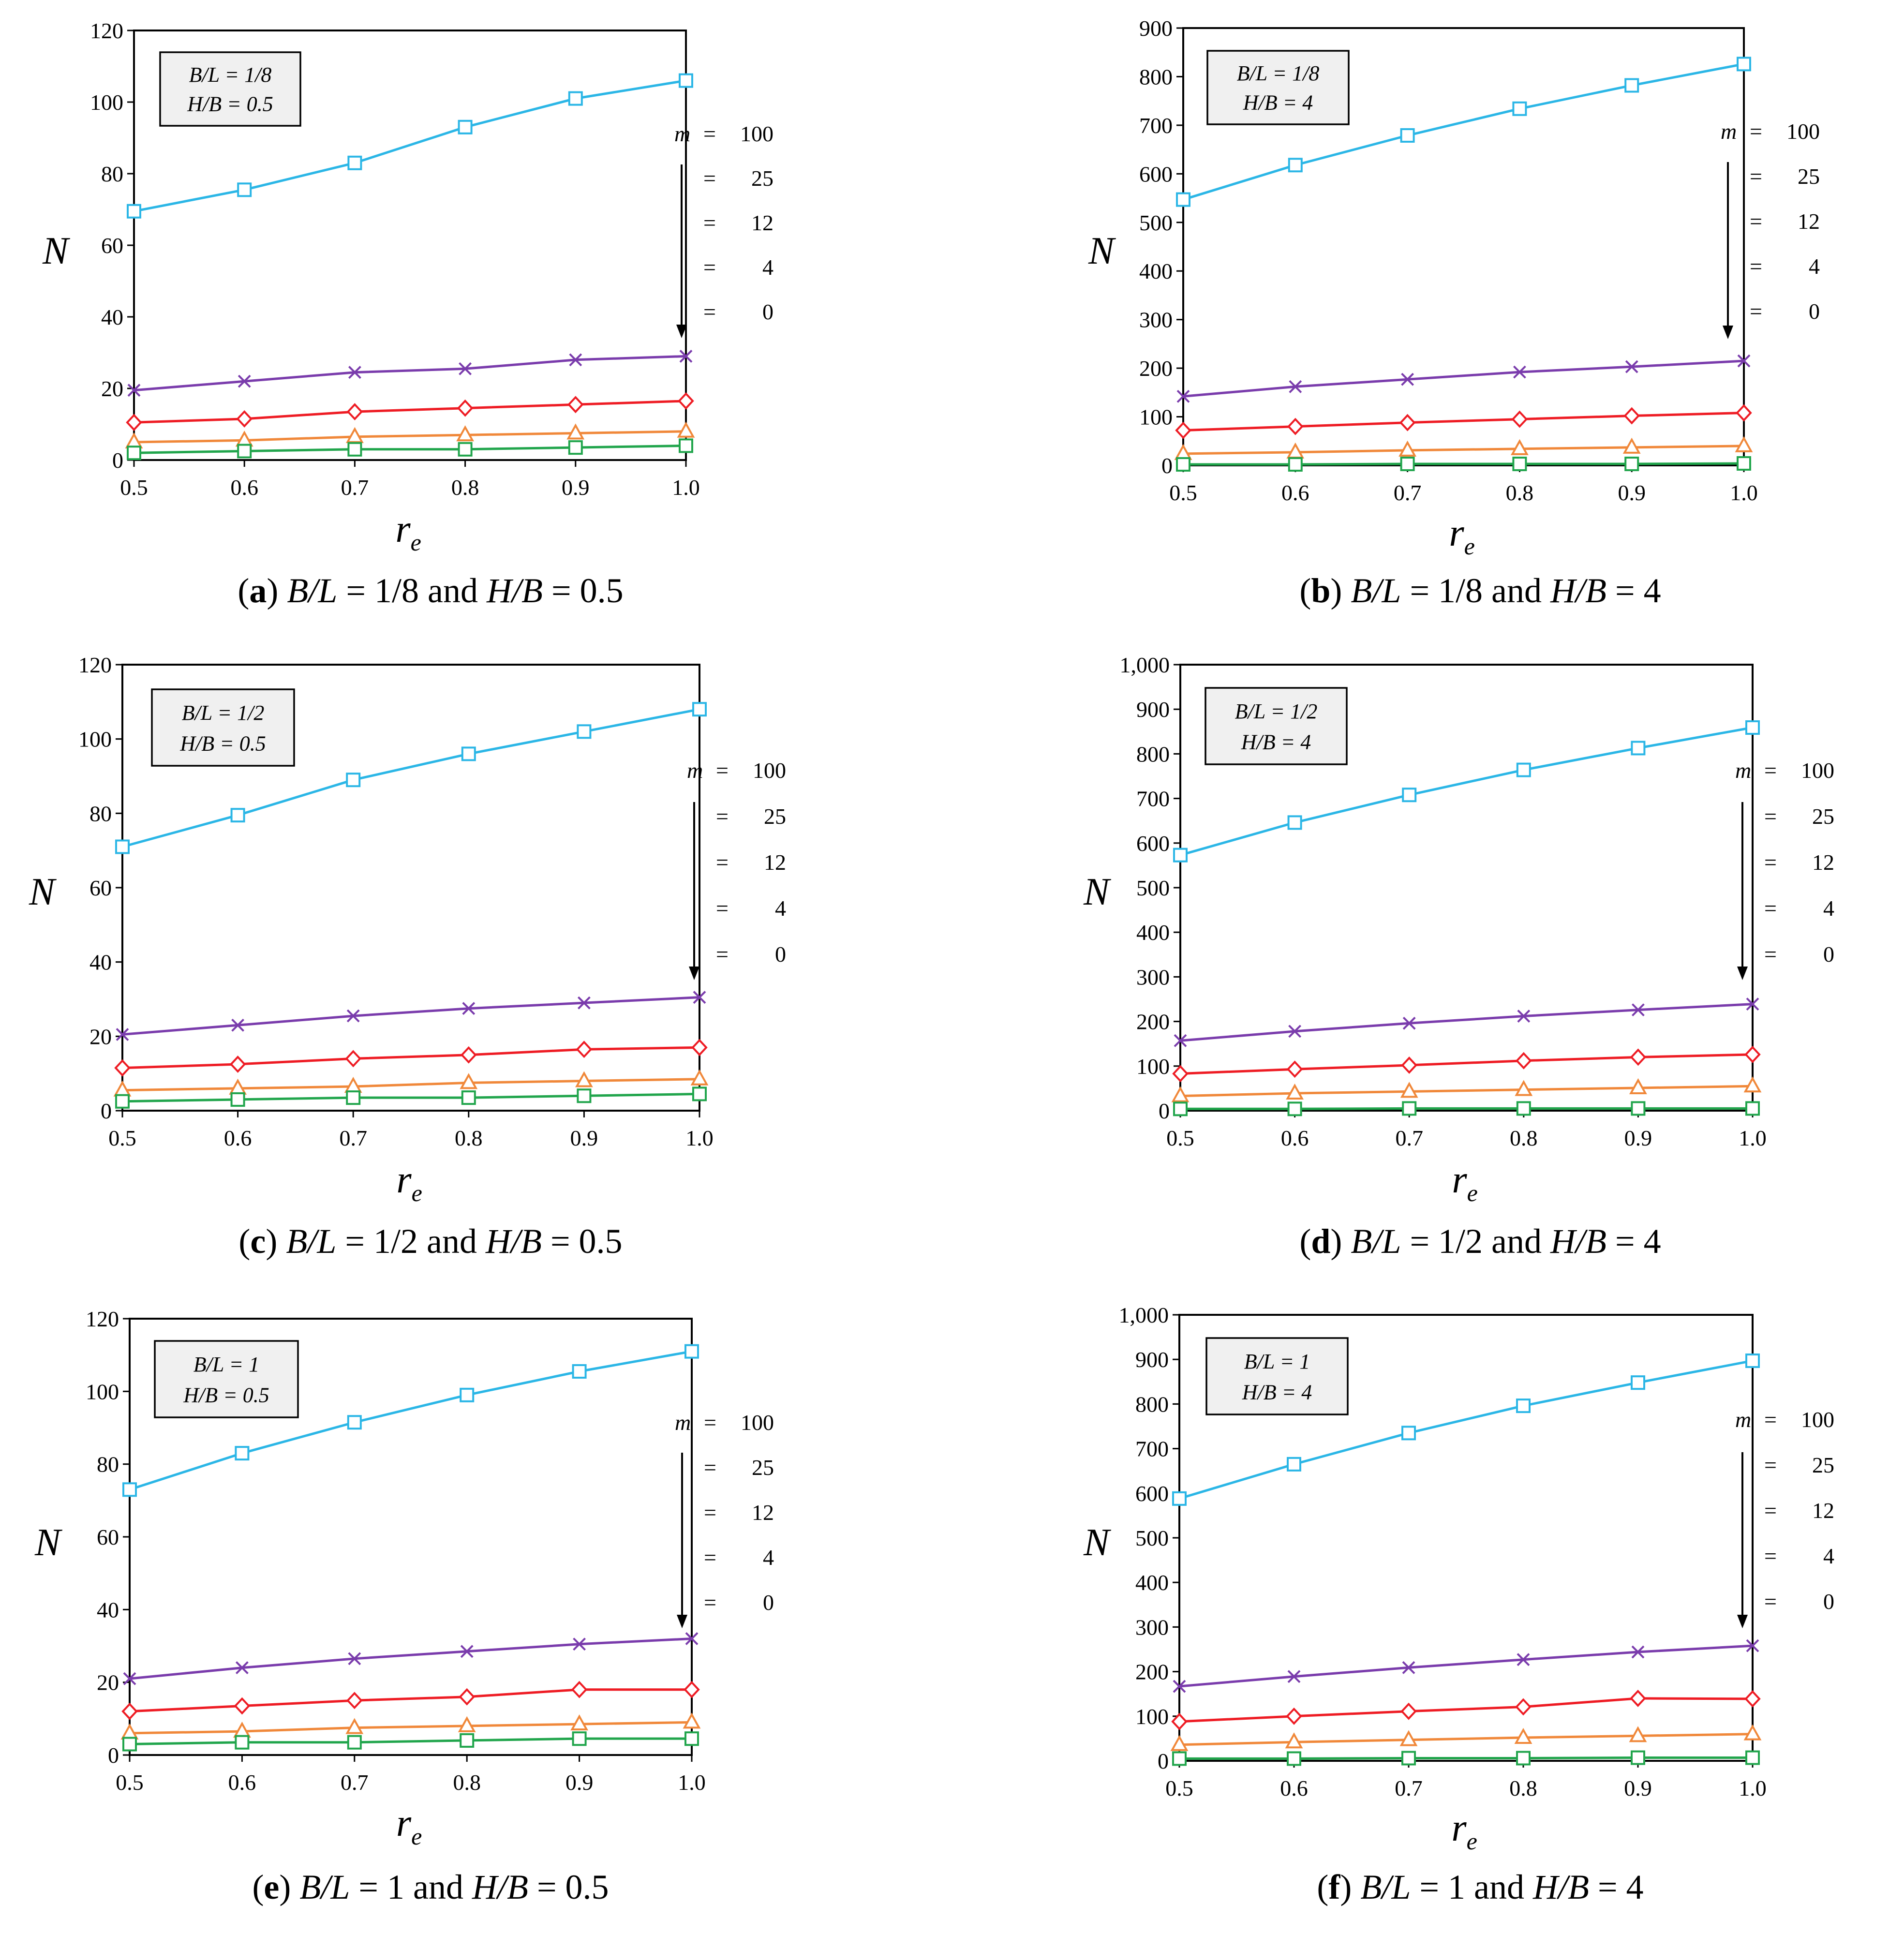 Image resolution: width=1904 pixels, height=1934 pixels. Describe the element at coordinates (1277, 1361) in the screenshot. I see `param-box-line1: B/L = 1` at that location.